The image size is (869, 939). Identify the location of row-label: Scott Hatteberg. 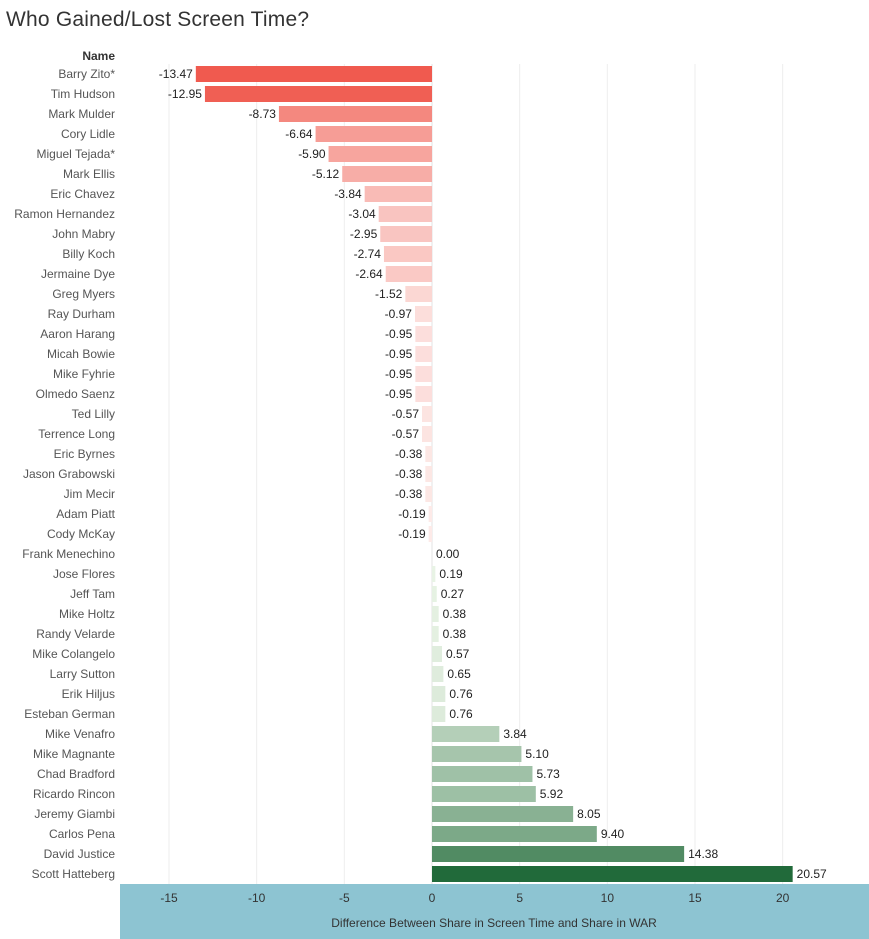
(73, 874).